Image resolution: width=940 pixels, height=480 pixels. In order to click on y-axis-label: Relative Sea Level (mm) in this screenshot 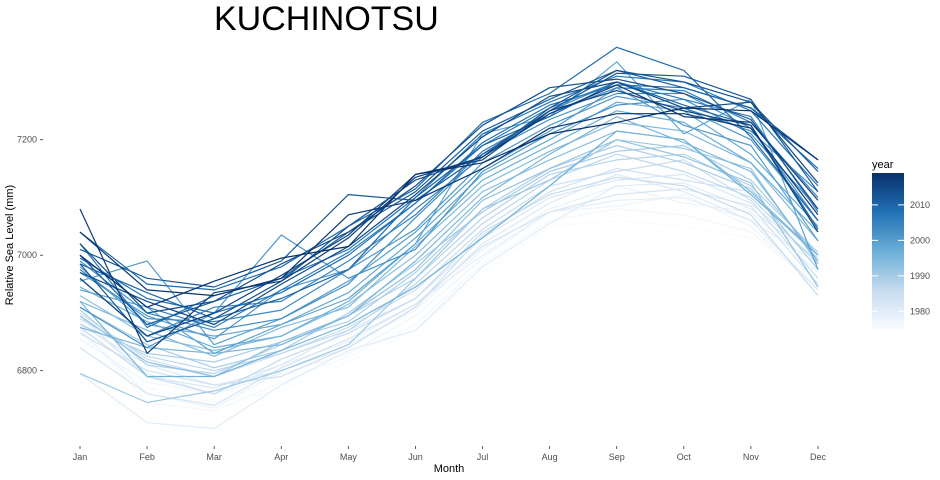, I will do `click(10, 245)`.